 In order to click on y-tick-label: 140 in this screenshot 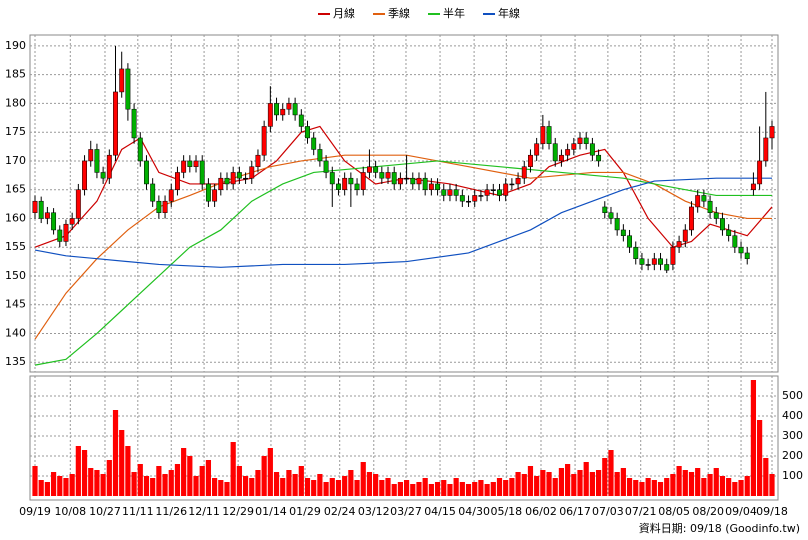, I will do `click(15, 332)`.